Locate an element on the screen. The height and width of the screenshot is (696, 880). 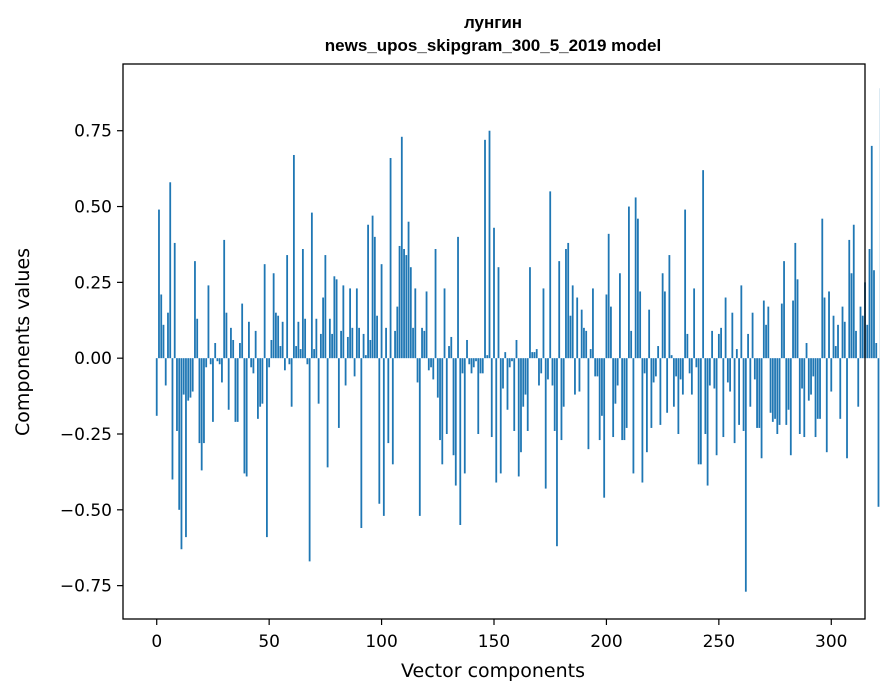
x-tick-label: 150 is located at coordinates (494, 642).